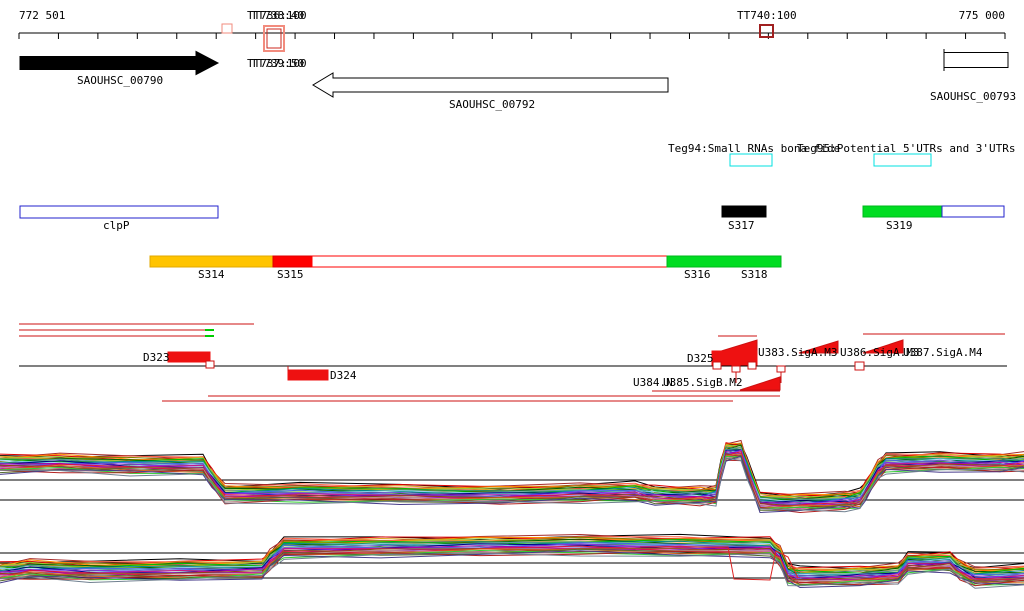 The image size is (1024, 611). I want to click on tss-peak-label: D325, so click(700, 358).